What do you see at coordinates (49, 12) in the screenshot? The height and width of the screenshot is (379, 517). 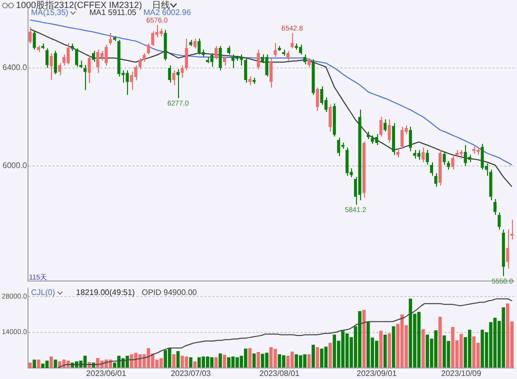 I see `legend-title: MA(15,35)` at bounding box center [49, 12].